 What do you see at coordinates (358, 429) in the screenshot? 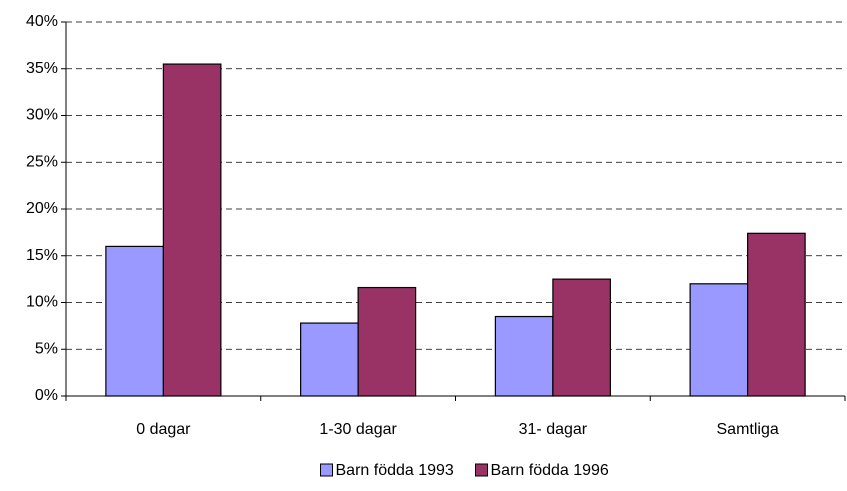
I see `x-tick-label: 1-30 dagar` at bounding box center [358, 429].